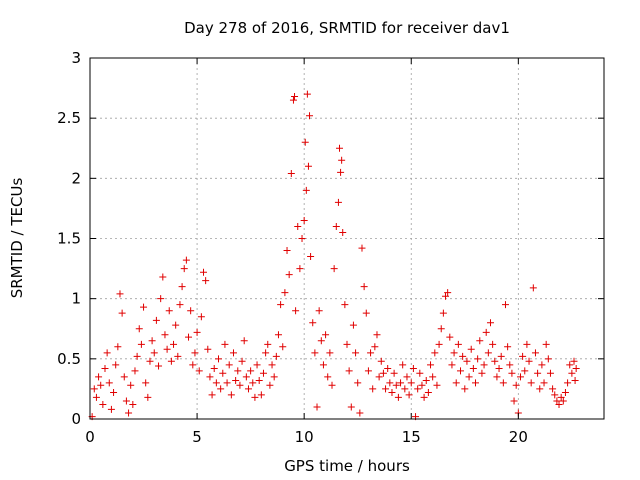  Describe the element at coordinates (69, 239) in the screenshot. I see `y-tick-label: 1.5` at that location.